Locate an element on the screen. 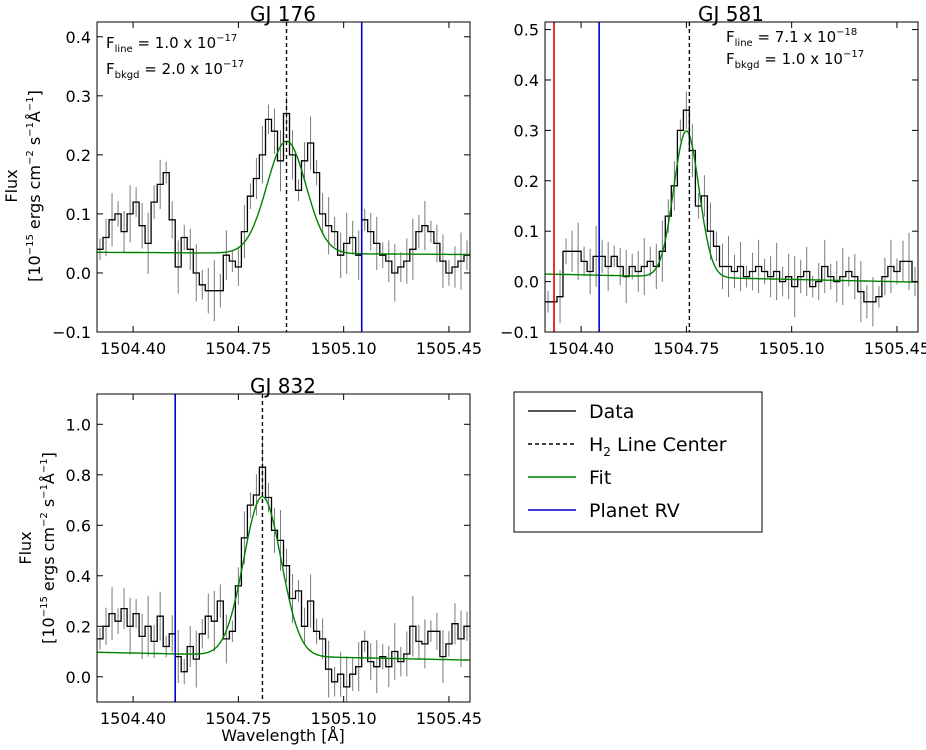 This screenshot has height=750, width=926. legend-frame is located at coordinates (638, 462).